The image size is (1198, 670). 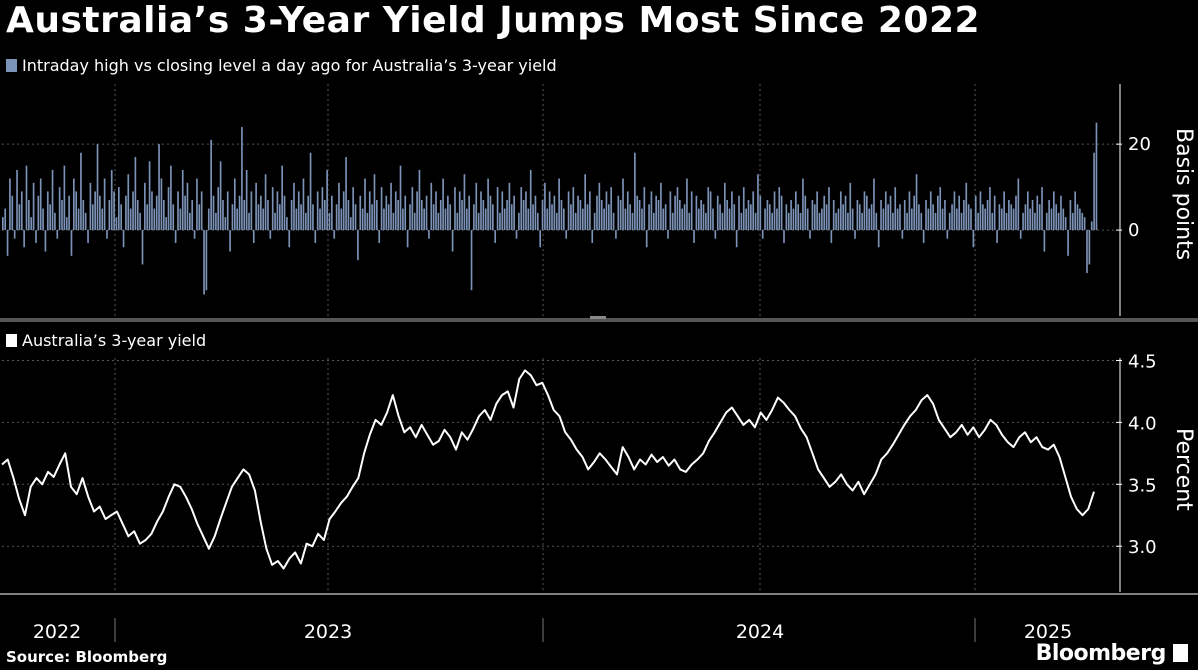 I want to click on y-tick-label: 4.5, so click(x=1142, y=361).